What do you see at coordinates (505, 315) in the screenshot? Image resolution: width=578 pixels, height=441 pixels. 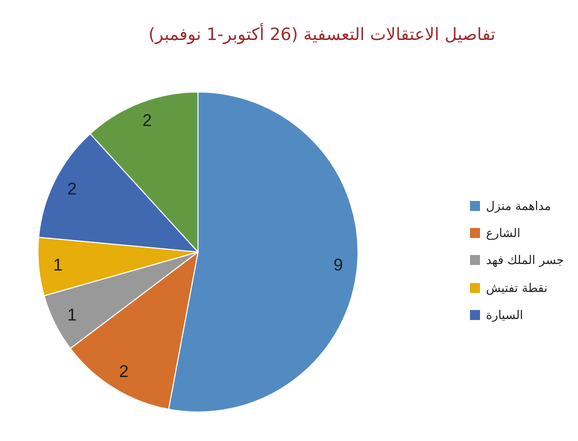 I see `legend-label: السيارة` at bounding box center [505, 315].